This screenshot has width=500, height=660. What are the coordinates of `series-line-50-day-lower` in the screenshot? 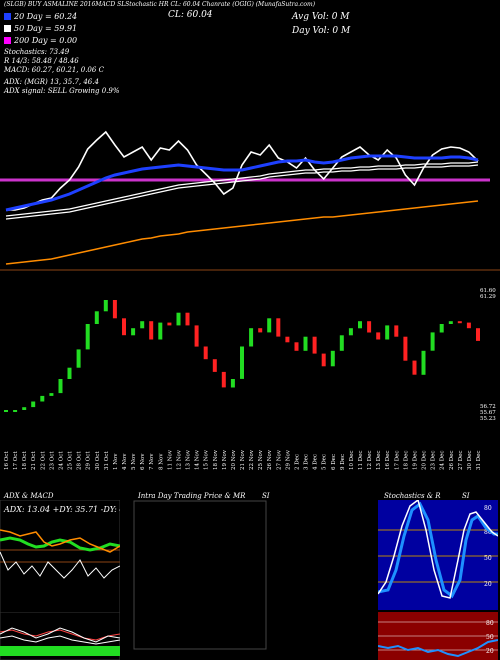 It's located at (242, 192).